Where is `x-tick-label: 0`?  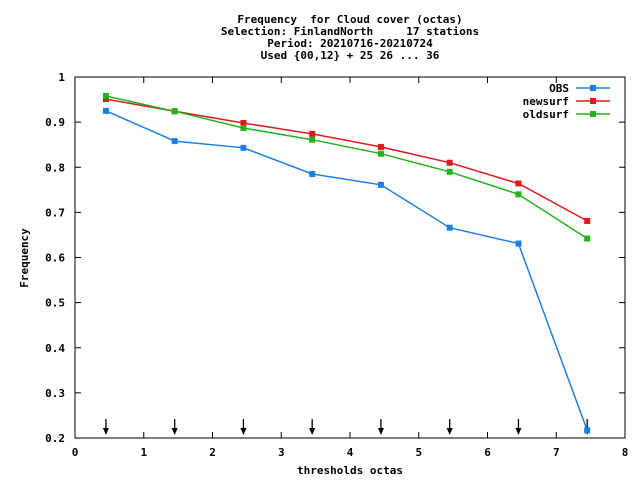 x-tick-label: 0 is located at coordinates (75, 452).